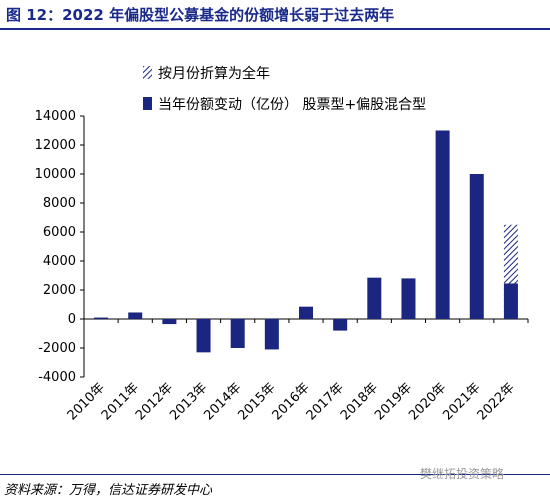  Describe the element at coordinates (496, 401) in the screenshot. I see `x-tick-label: 2022年` at that location.